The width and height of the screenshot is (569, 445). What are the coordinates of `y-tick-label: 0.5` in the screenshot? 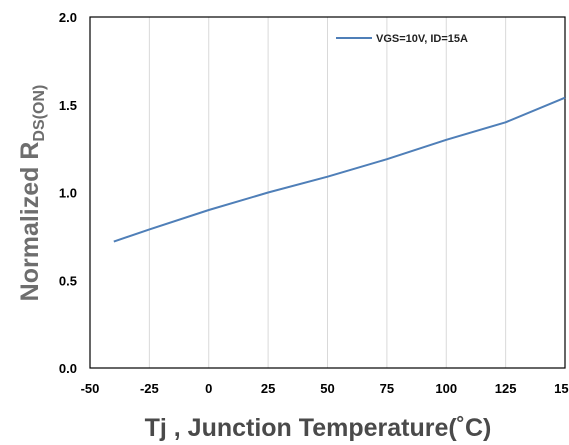 It's located at (68, 280).